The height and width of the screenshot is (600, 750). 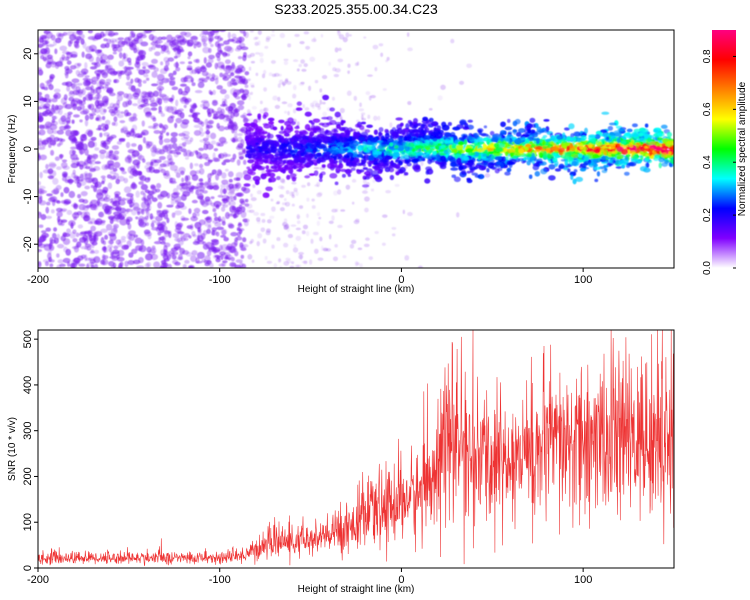 What do you see at coordinates (28, 197) in the screenshot?
I see `y-tick-label: -10` at bounding box center [28, 197].